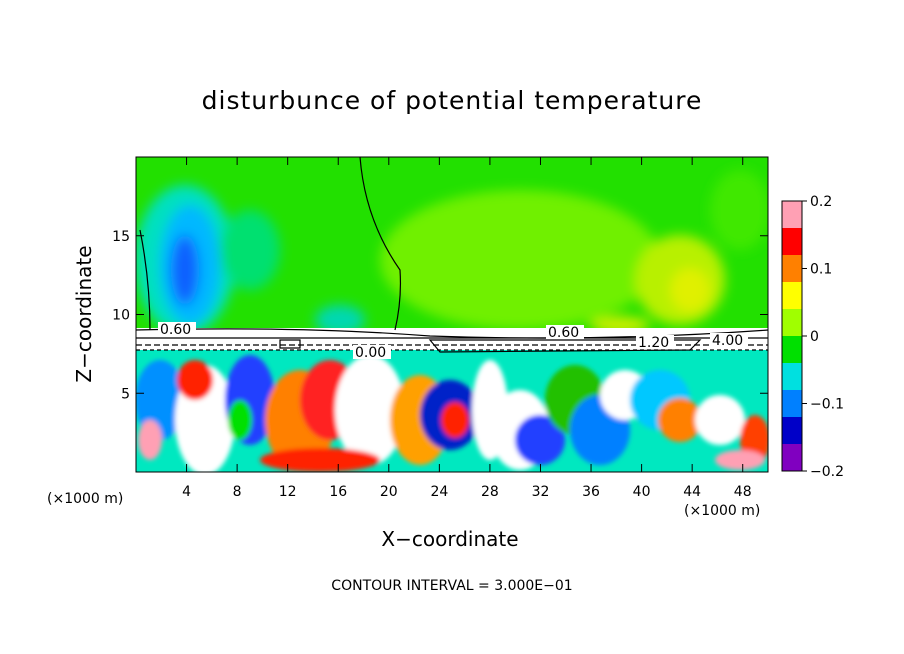  What do you see at coordinates (722, 511) in the screenshot?
I see `x-unit-label-right: (×1000 m)` at bounding box center [722, 511].